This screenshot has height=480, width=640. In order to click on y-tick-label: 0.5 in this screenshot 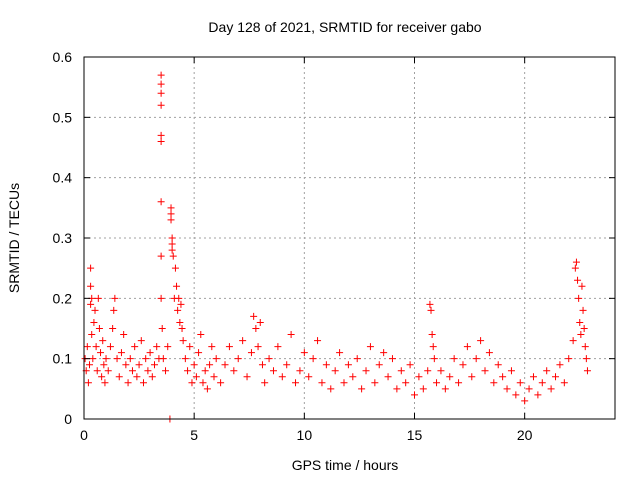, I will do `click(63, 117)`.